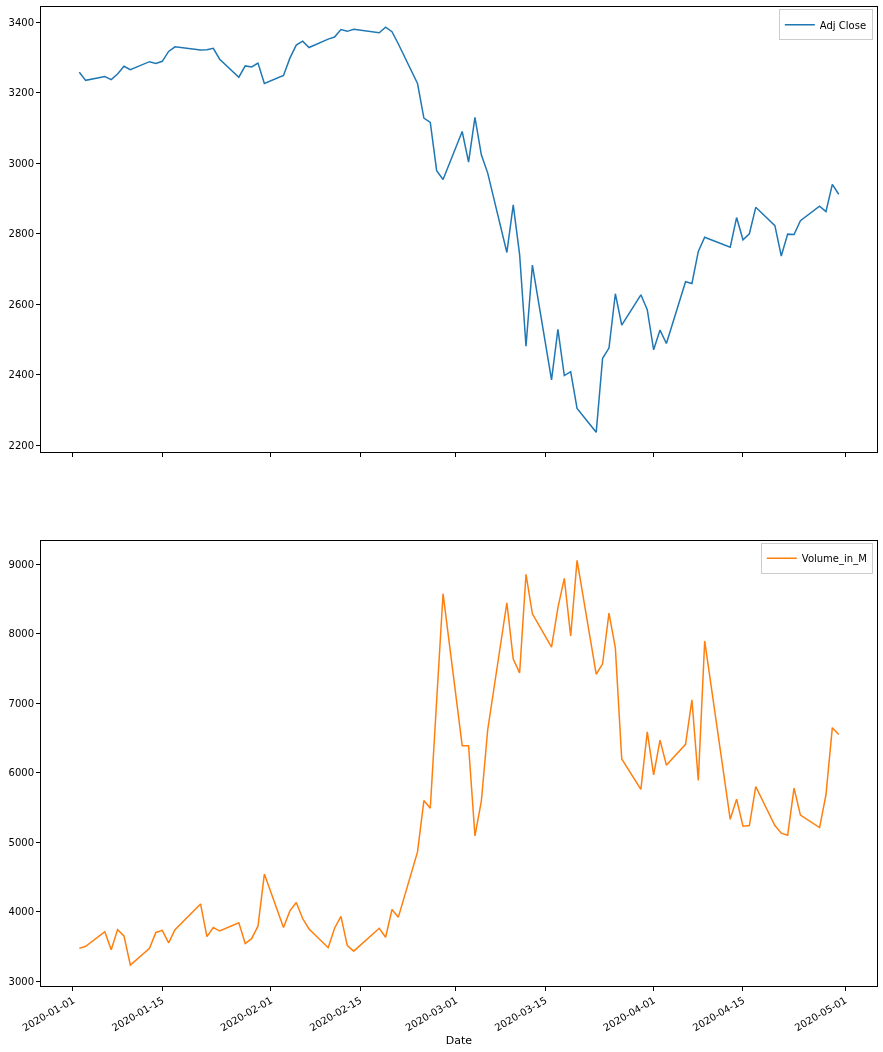 This screenshot has width=883, height=1052. I want to click on y-tick-label: 2600, so click(21, 304).